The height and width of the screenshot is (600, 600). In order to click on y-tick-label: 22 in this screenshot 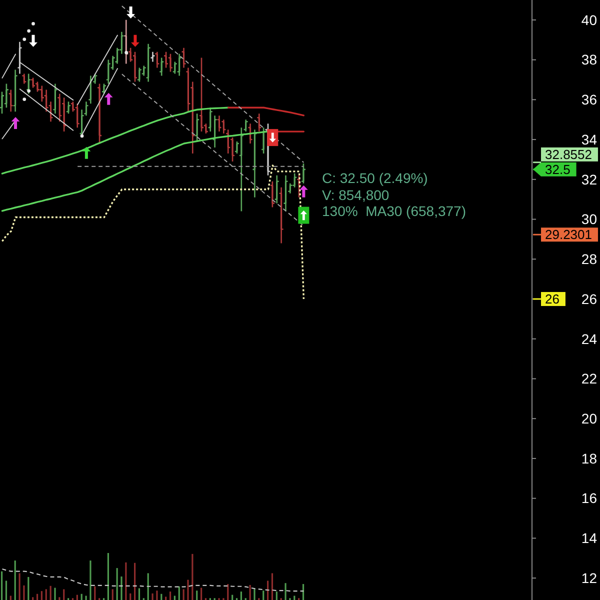, I will do `click(589, 378)`.